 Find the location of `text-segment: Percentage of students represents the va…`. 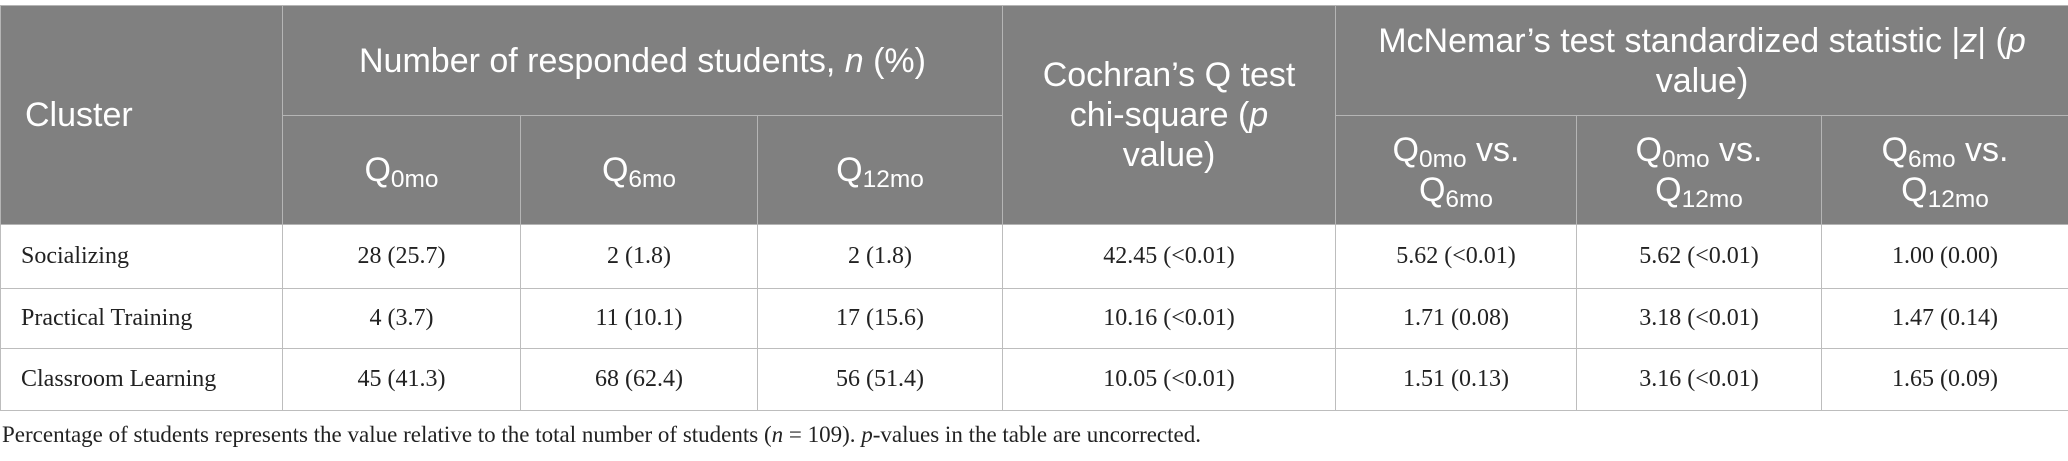

text-segment: Percentage of students represents the va… is located at coordinates (387, 434).